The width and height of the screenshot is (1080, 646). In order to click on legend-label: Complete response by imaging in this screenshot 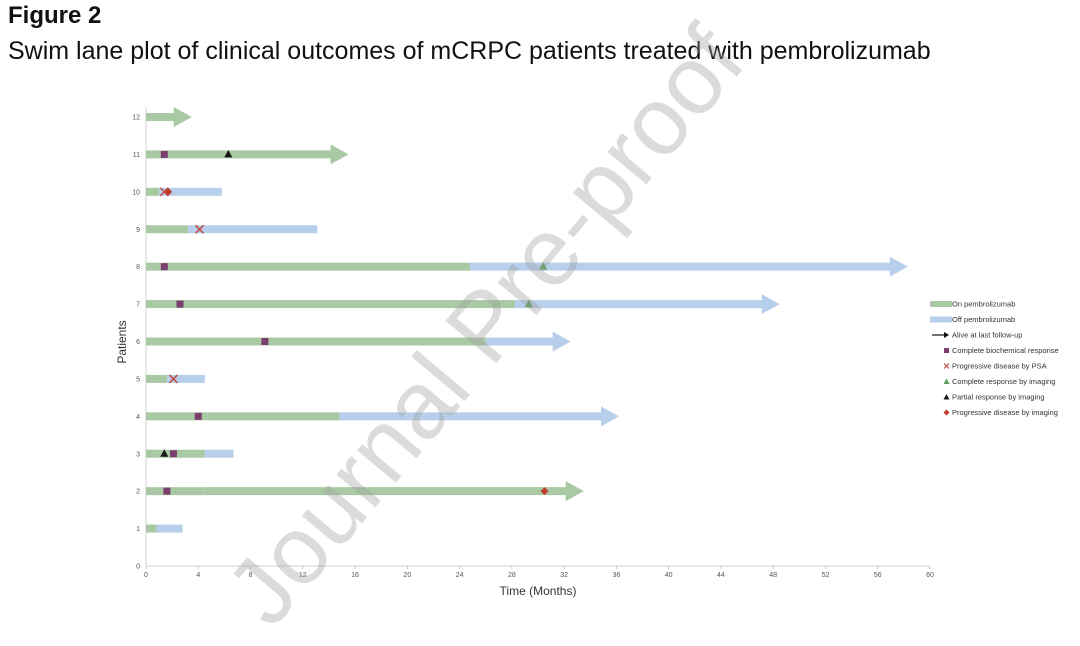, I will do `click(1003, 381)`.